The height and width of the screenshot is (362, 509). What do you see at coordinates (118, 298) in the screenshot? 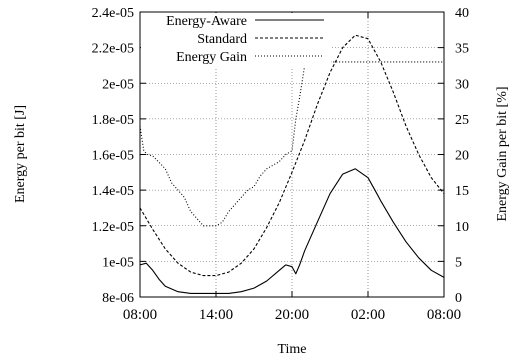
I see `y-tick-label-left: 8e-06` at bounding box center [118, 298].